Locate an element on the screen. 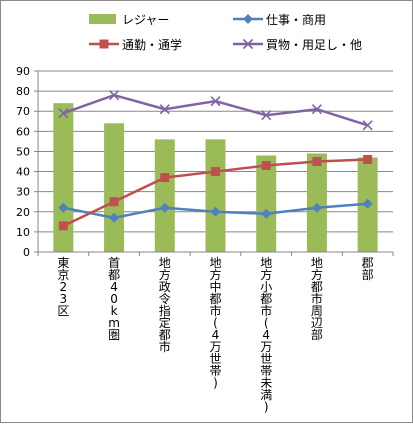 Image resolution: width=413 pixels, height=426 pixels. legend-label: 買物・用足し・他 is located at coordinates (314, 45).